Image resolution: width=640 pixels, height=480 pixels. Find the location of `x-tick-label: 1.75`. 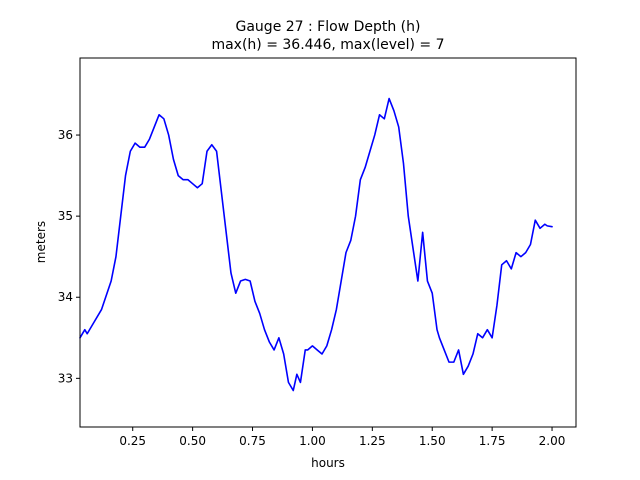

x-tick-label: 1.75 is located at coordinates (492, 441).